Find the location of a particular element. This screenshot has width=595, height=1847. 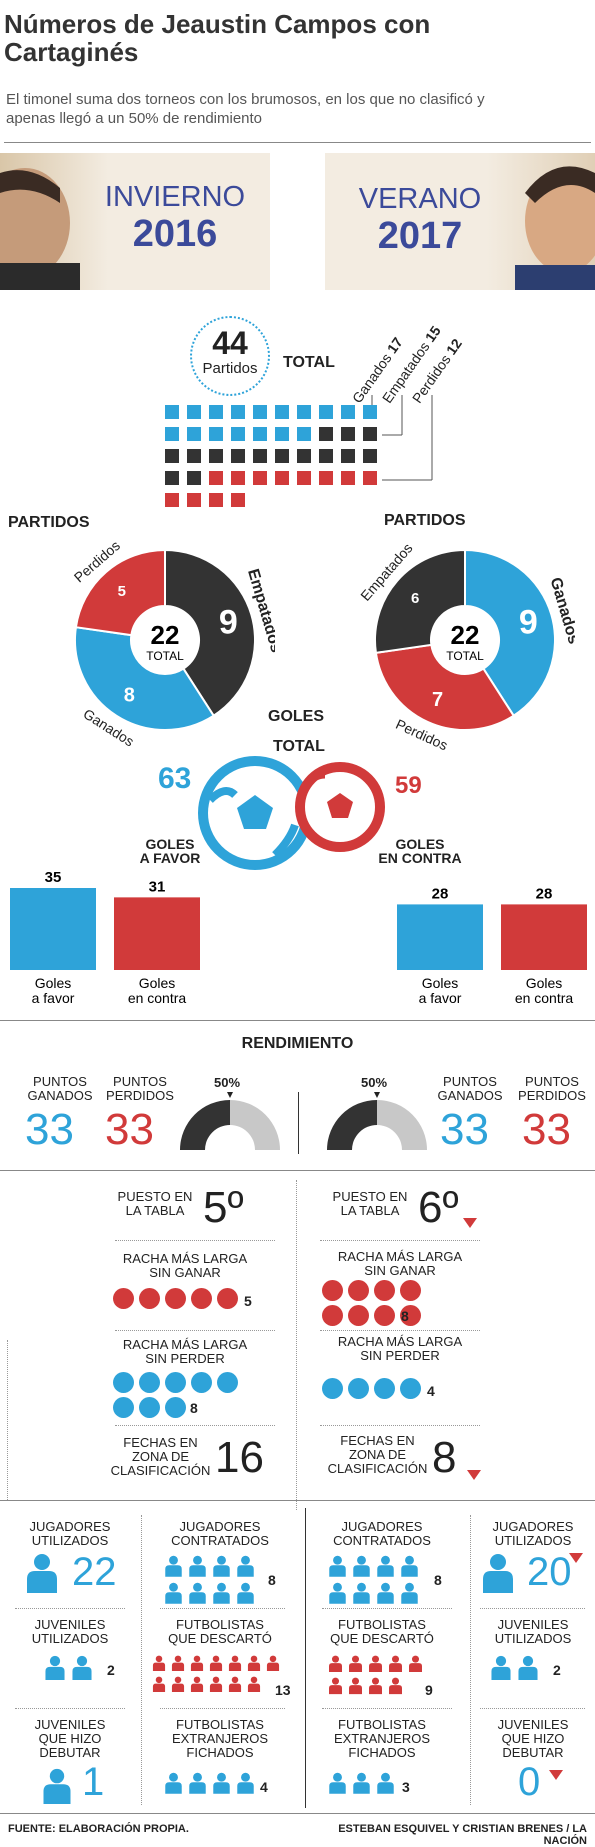

goles-favor-total: 63 is located at coordinates (175, 778).